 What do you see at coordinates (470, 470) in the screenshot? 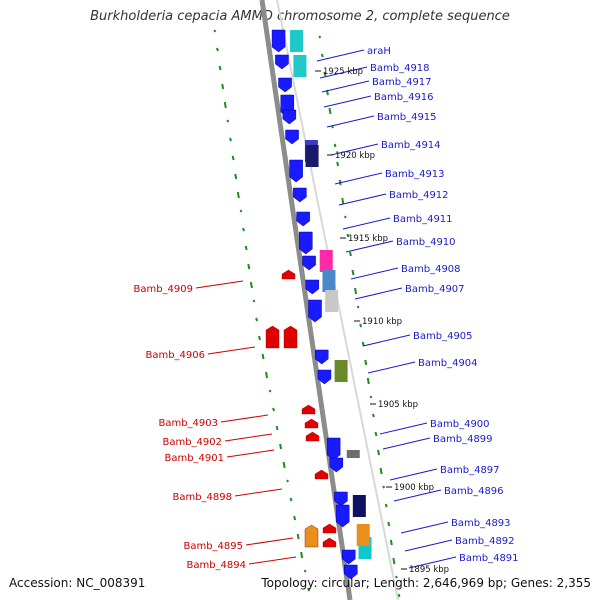
I see `forward-gene-label: Bamb_4897` at bounding box center [470, 470].